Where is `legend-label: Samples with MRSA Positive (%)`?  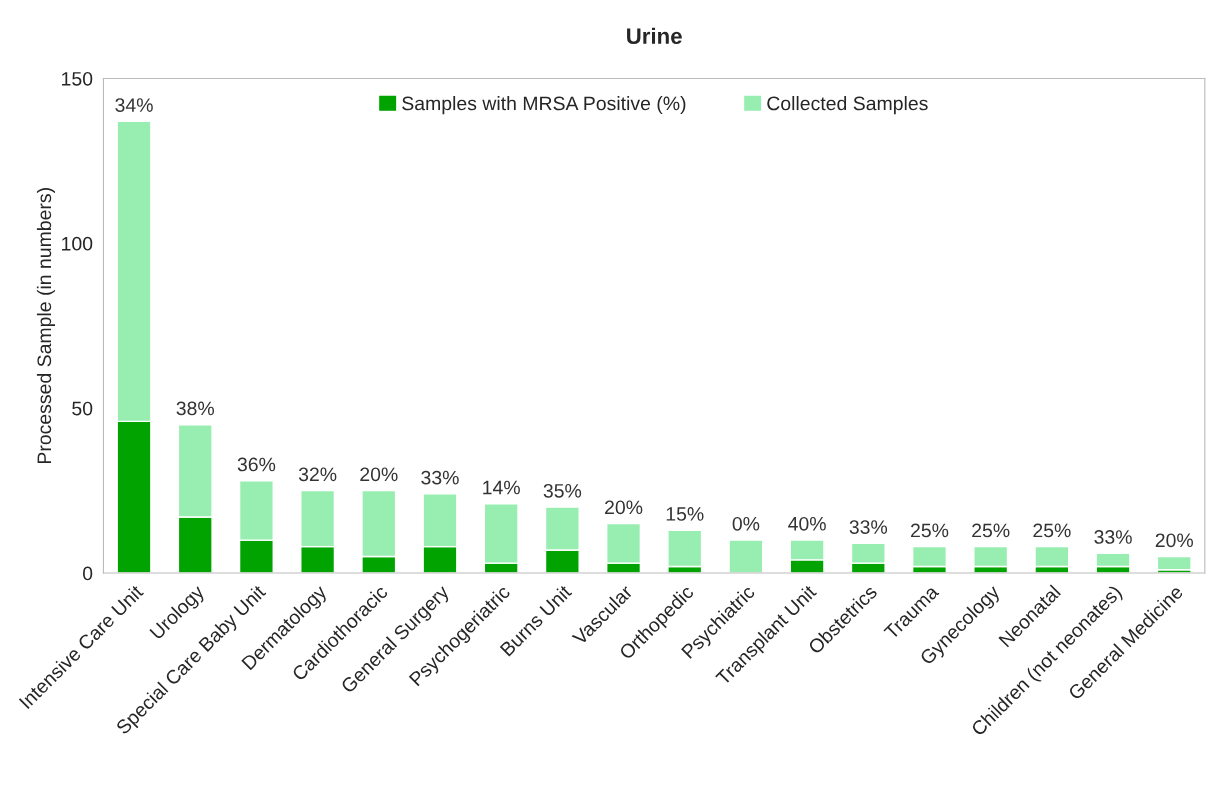
legend-label: Samples with MRSA Positive (%) is located at coordinates (544, 105).